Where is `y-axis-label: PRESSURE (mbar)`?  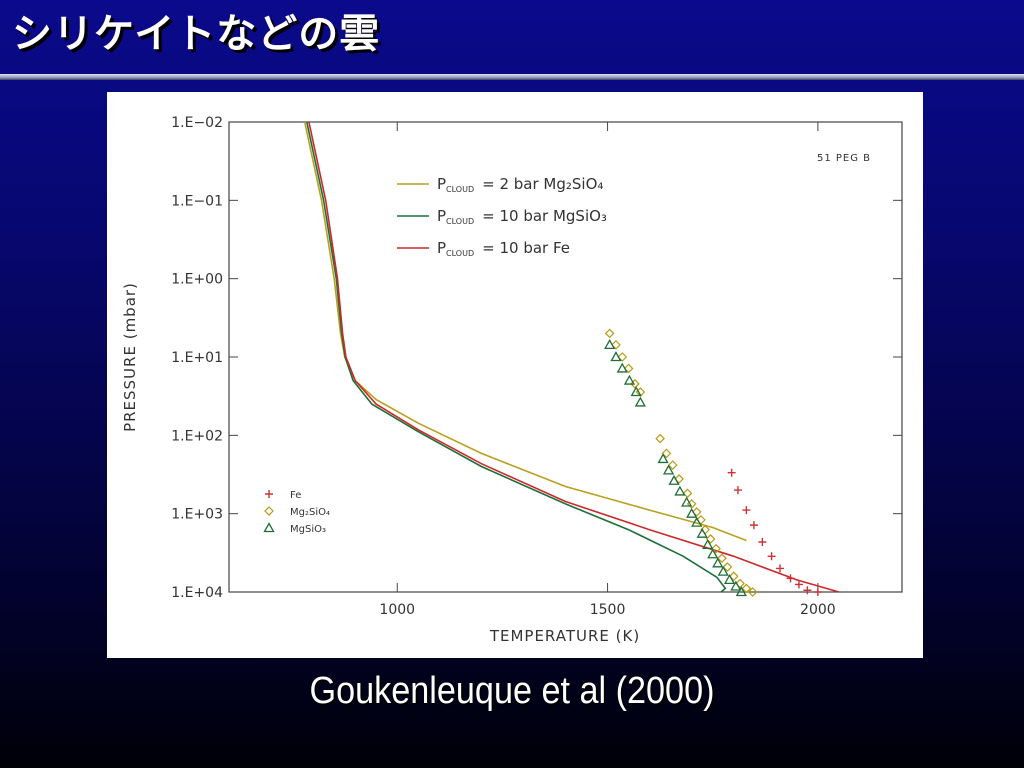 y-axis-label: PRESSURE (mbar) is located at coordinates (130, 357).